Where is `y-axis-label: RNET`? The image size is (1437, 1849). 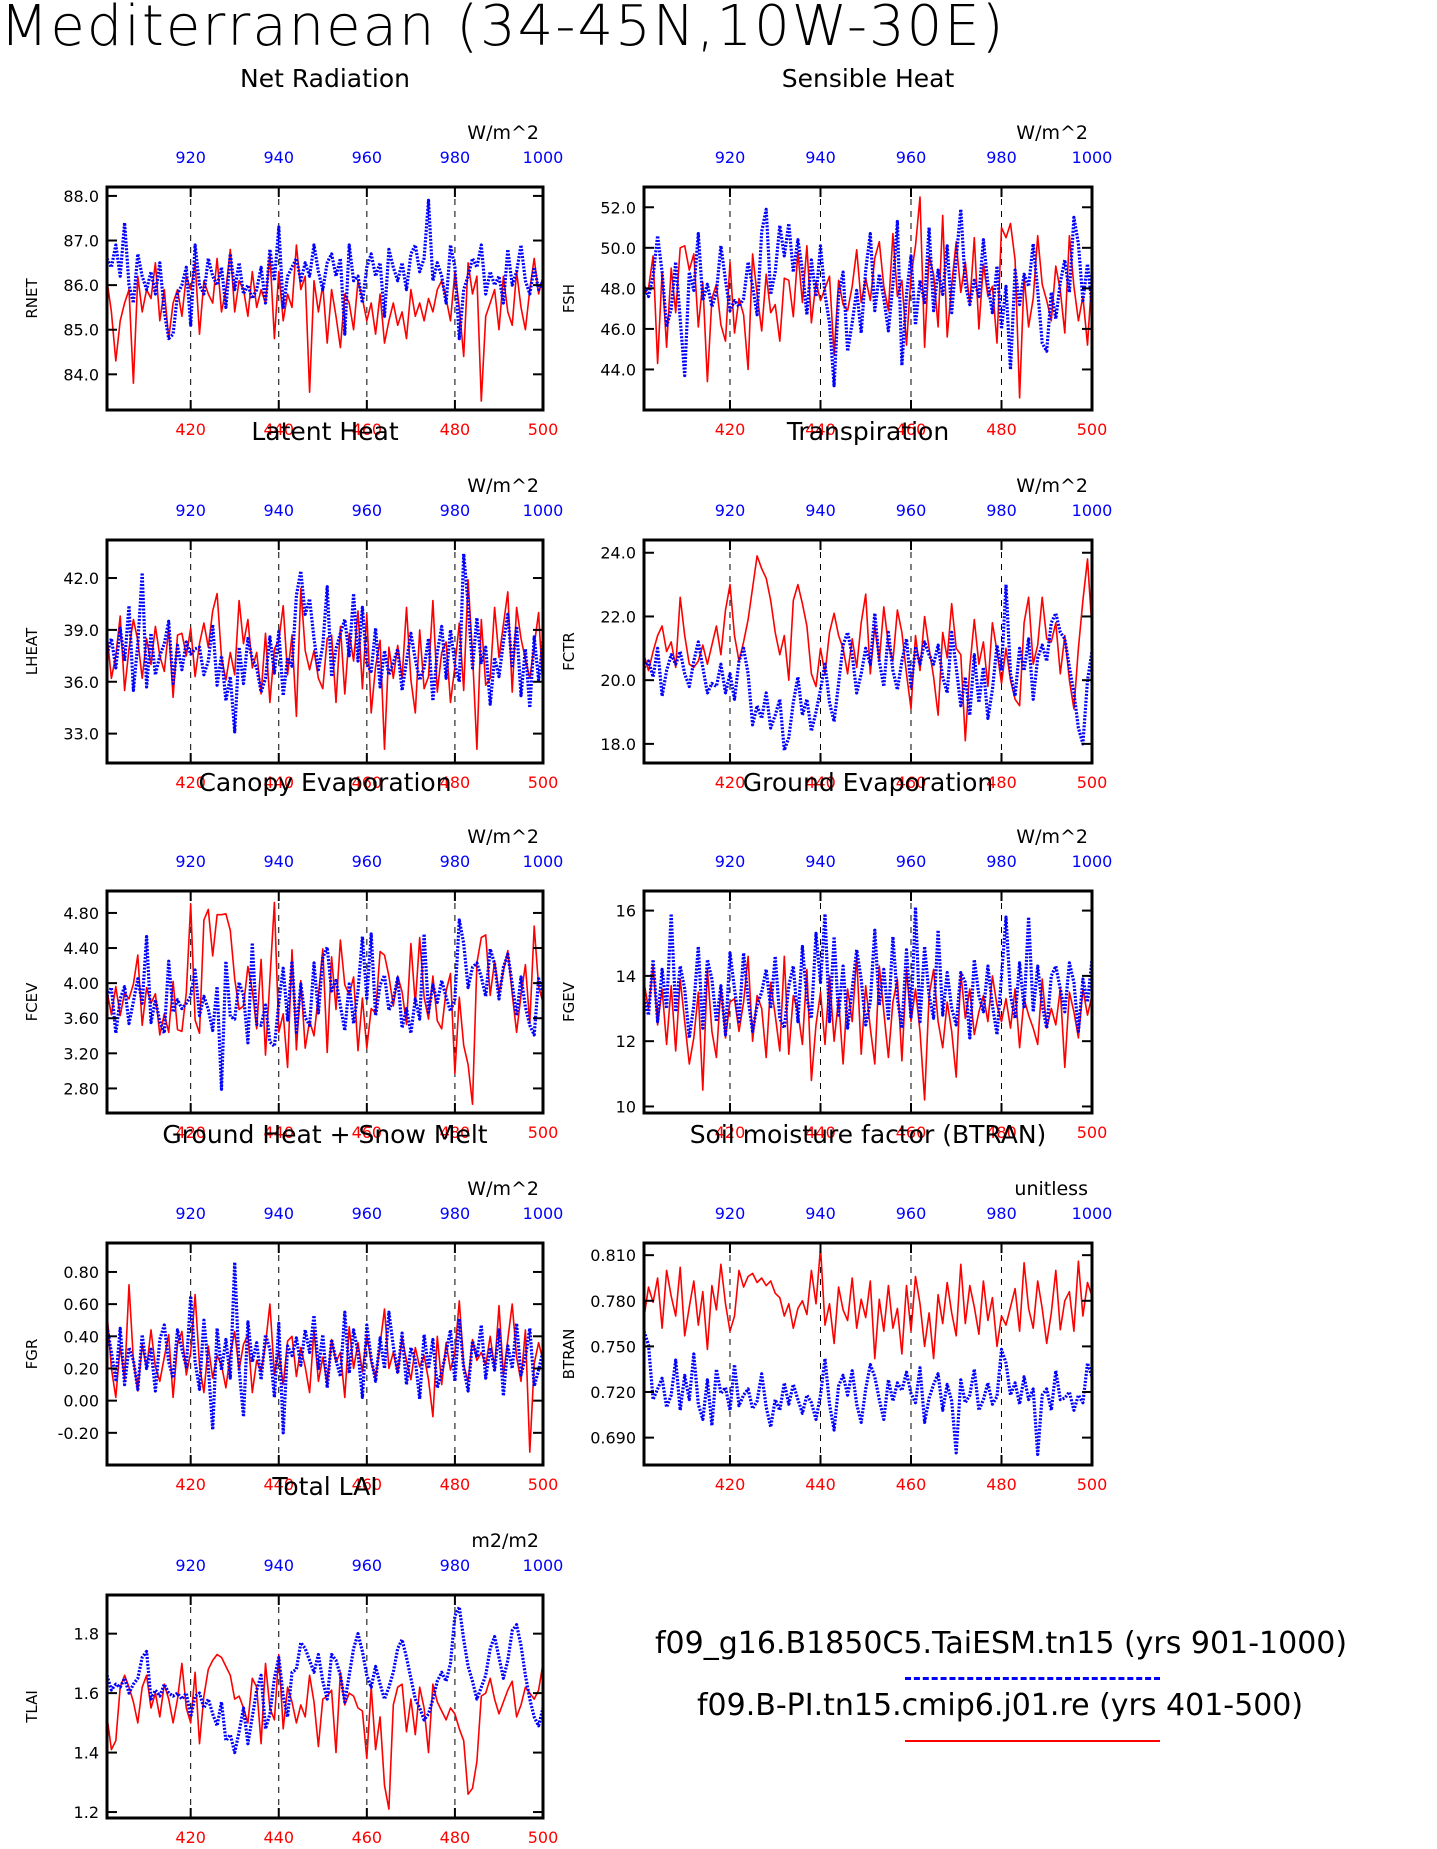 y-axis-label: RNET is located at coordinates (32, 298).